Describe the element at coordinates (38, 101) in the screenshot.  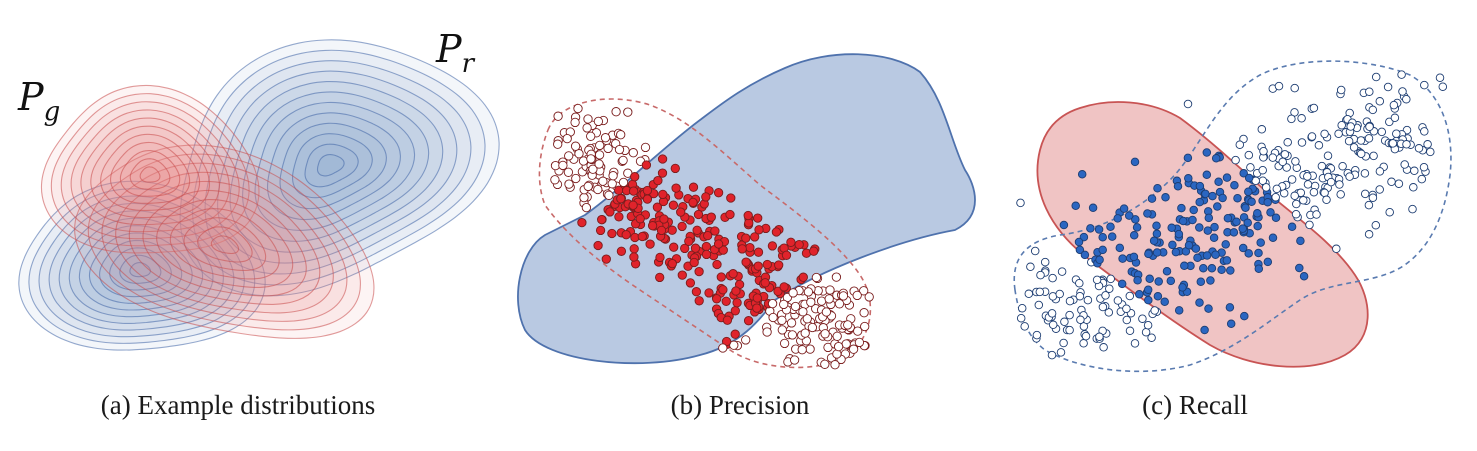
I see `label-pg: Pg` at that location.